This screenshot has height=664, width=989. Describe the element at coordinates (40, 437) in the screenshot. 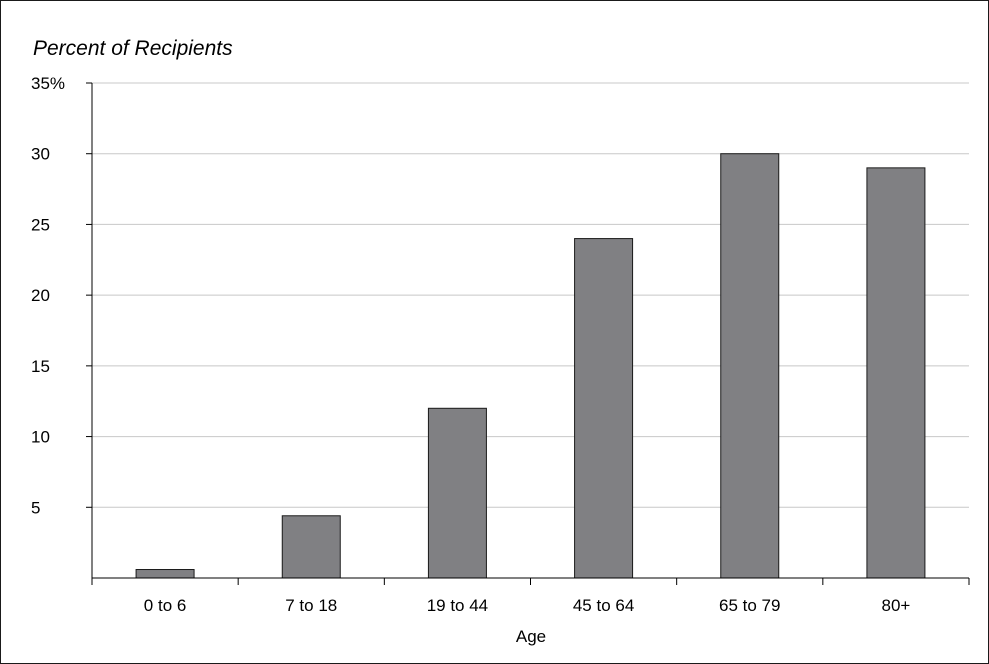

I see `y-tick-label-10: 10` at that location.